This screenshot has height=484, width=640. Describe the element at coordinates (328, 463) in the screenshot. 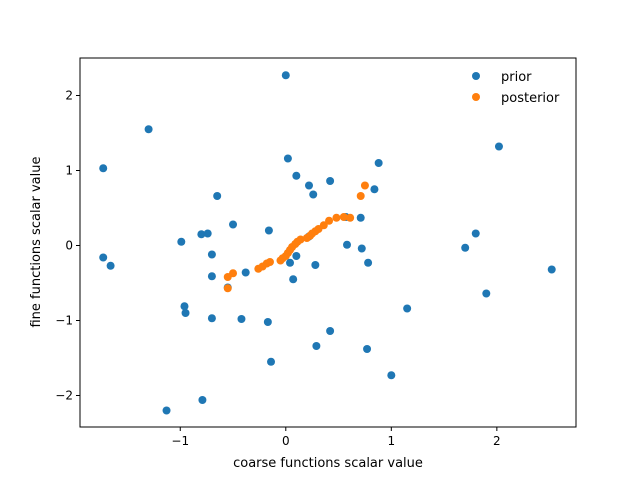

I see `x-axis-label: coarse functions scalar value` at that location.